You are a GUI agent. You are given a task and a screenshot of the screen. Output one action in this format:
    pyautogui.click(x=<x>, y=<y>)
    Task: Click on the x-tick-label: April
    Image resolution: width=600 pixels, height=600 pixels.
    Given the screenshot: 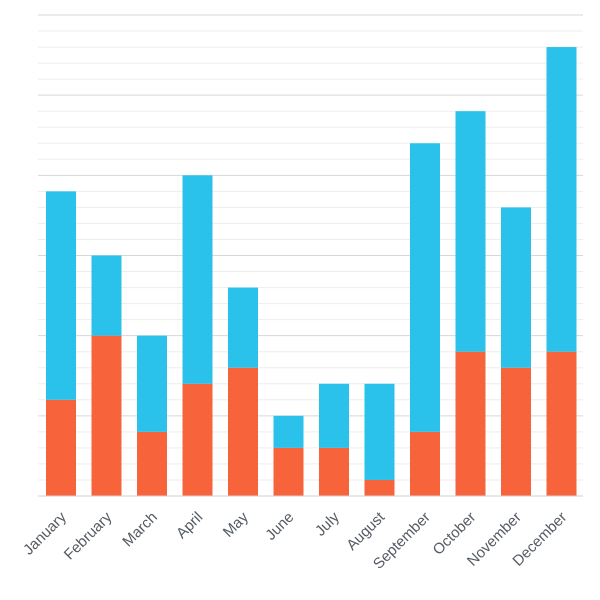 What is the action you would take?
    pyautogui.click(x=189, y=525)
    